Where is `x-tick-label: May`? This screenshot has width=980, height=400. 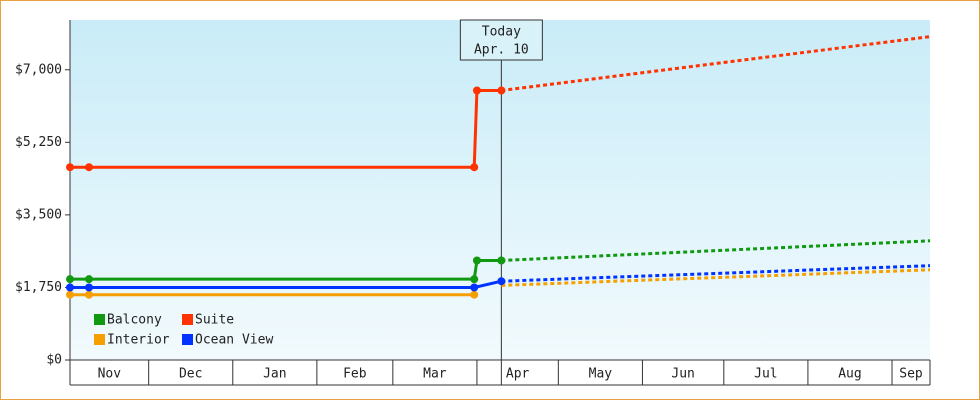
x-tick-label: May is located at coordinates (601, 374).